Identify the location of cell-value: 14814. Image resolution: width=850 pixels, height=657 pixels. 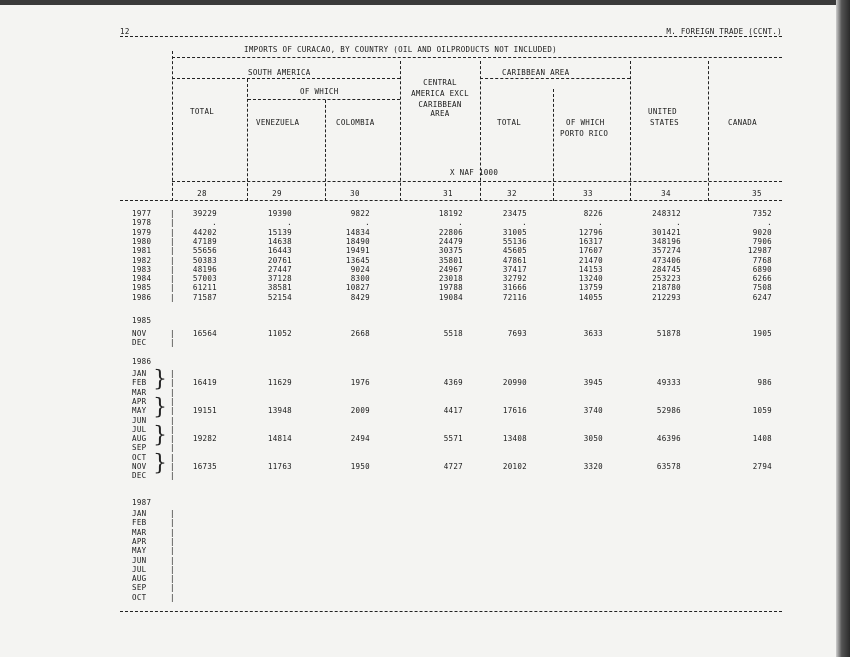
(279, 439).